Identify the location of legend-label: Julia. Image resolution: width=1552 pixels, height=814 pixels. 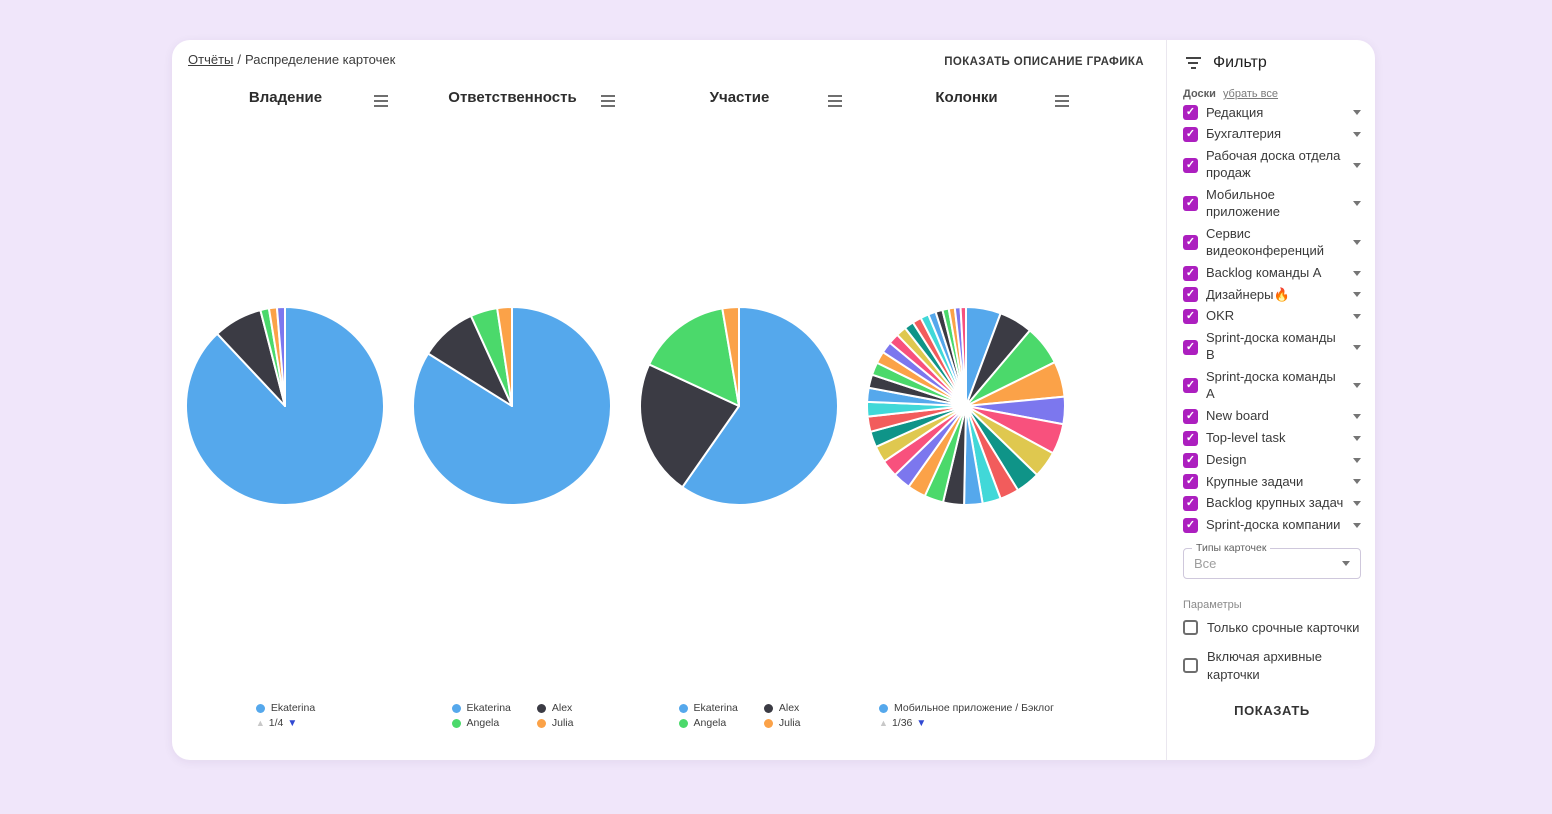
(789, 723).